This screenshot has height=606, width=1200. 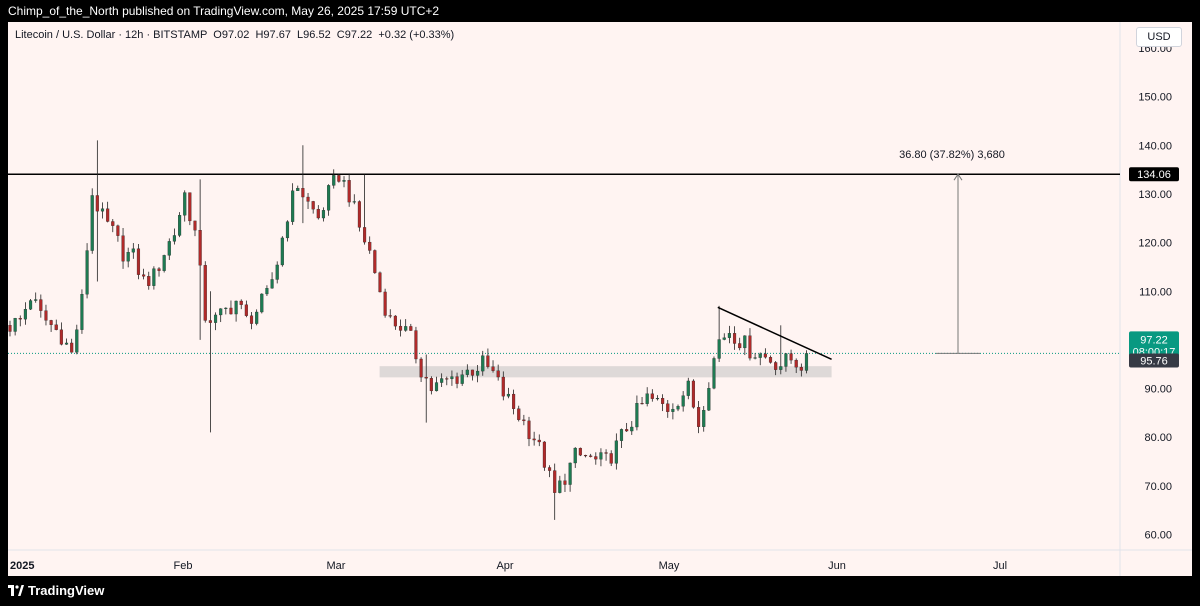 What do you see at coordinates (336, 566) in the screenshot?
I see `x-tick-label: Mar` at bounding box center [336, 566].